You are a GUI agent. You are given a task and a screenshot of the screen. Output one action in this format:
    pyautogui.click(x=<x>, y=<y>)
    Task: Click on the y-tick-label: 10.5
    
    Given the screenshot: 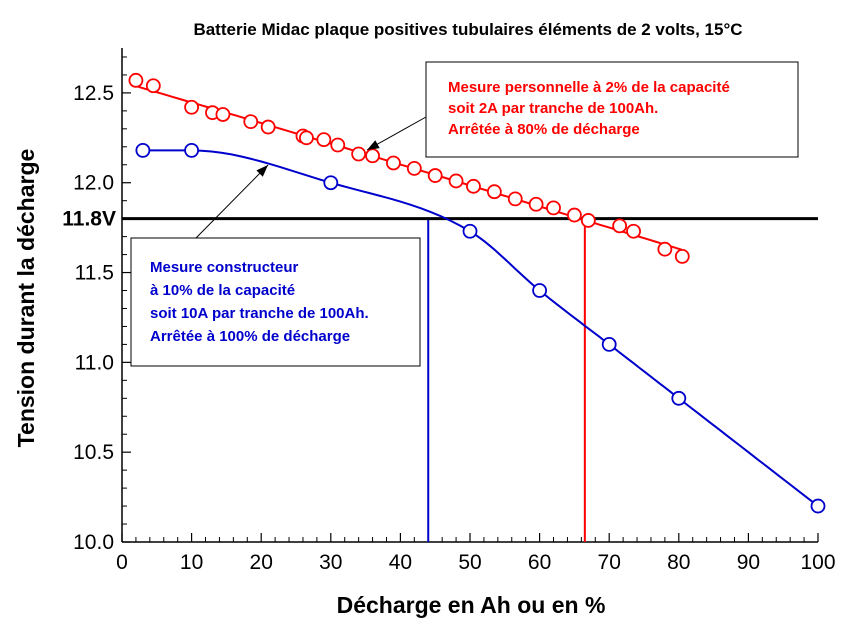 What is the action you would take?
    pyautogui.click(x=93, y=452)
    